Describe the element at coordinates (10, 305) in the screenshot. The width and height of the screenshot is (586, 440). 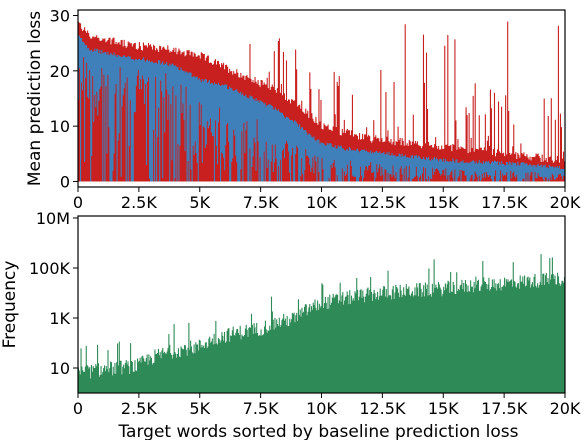
I see `bottom-panel-ylabel: Frequency` at that location.